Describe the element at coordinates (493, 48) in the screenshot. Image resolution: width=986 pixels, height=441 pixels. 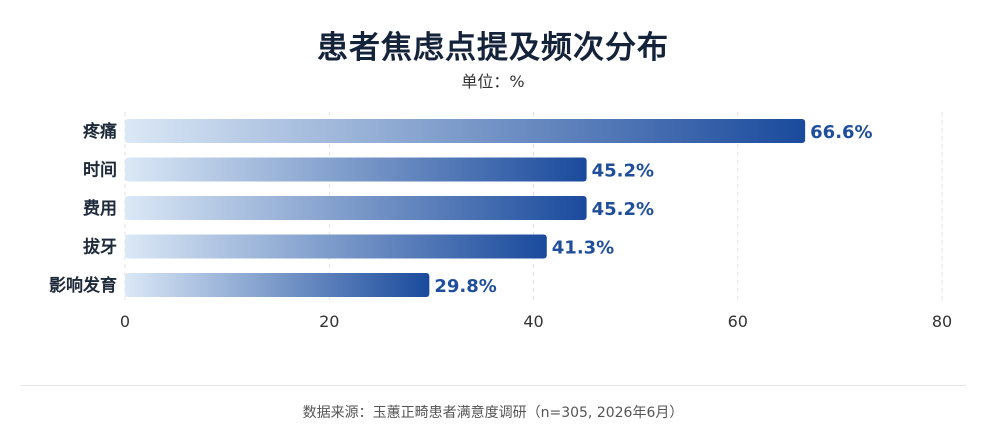
I see `chart-title: 患者焦虑点提及频次分布` at that location.